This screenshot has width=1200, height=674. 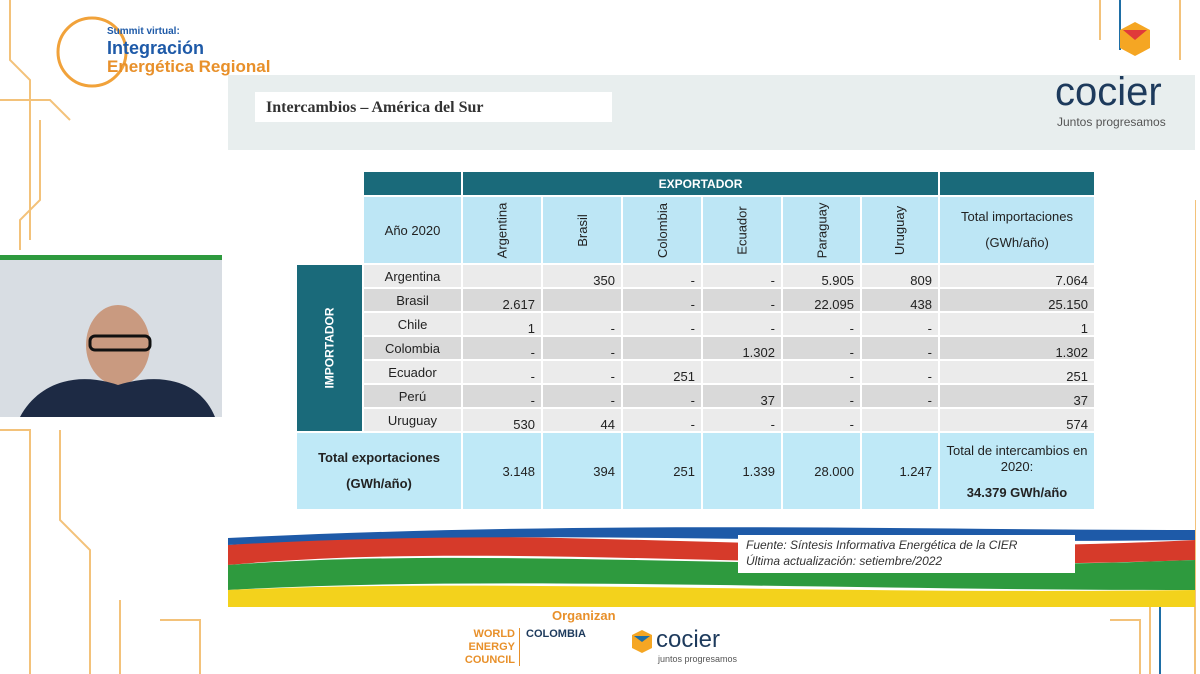 What do you see at coordinates (412, 372) in the screenshot?
I see `row-label: Ecuador` at bounding box center [412, 372].